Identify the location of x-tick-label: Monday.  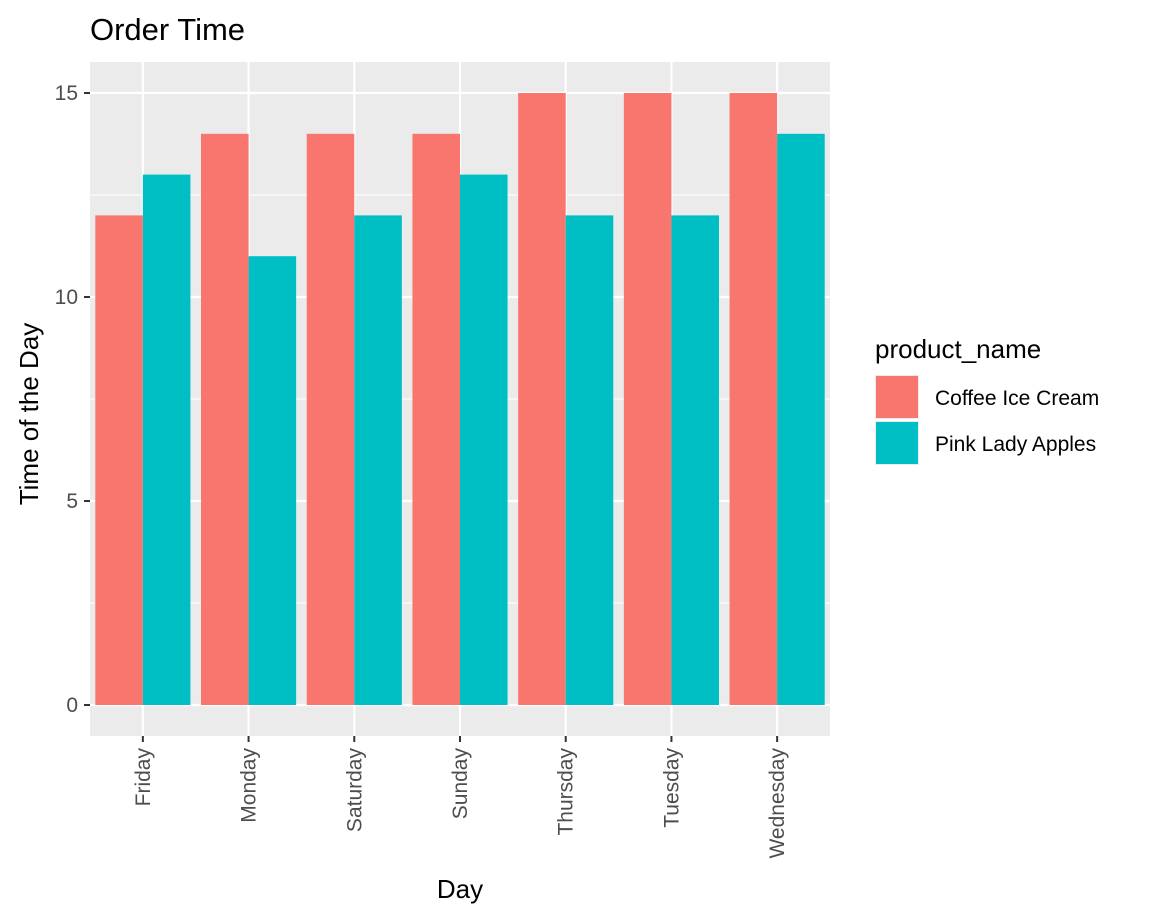
(249, 785).